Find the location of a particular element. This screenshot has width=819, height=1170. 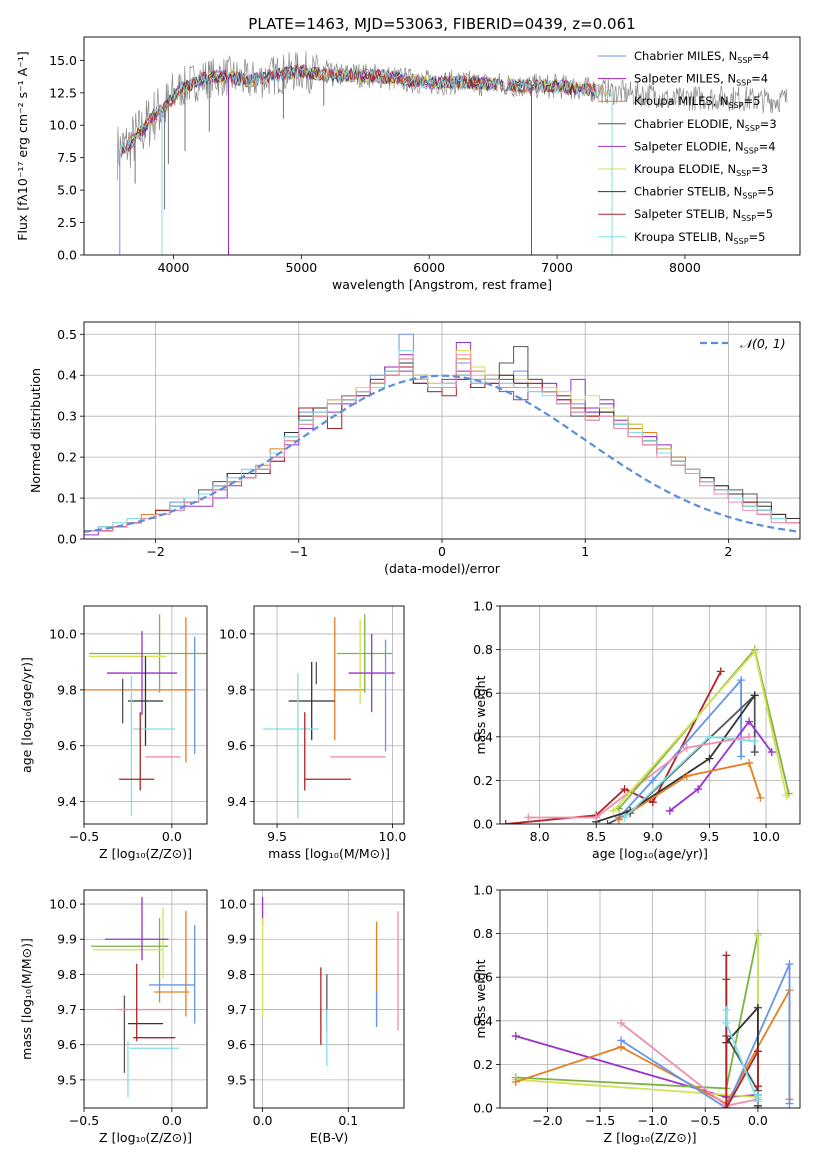

y-axis-label: mass weight is located at coordinates (480, 998).